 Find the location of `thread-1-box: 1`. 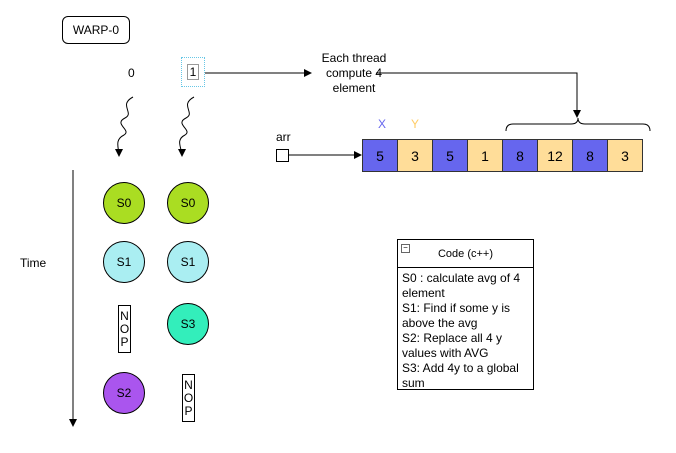

thread-1-box: 1 is located at coordinates (193, 72).